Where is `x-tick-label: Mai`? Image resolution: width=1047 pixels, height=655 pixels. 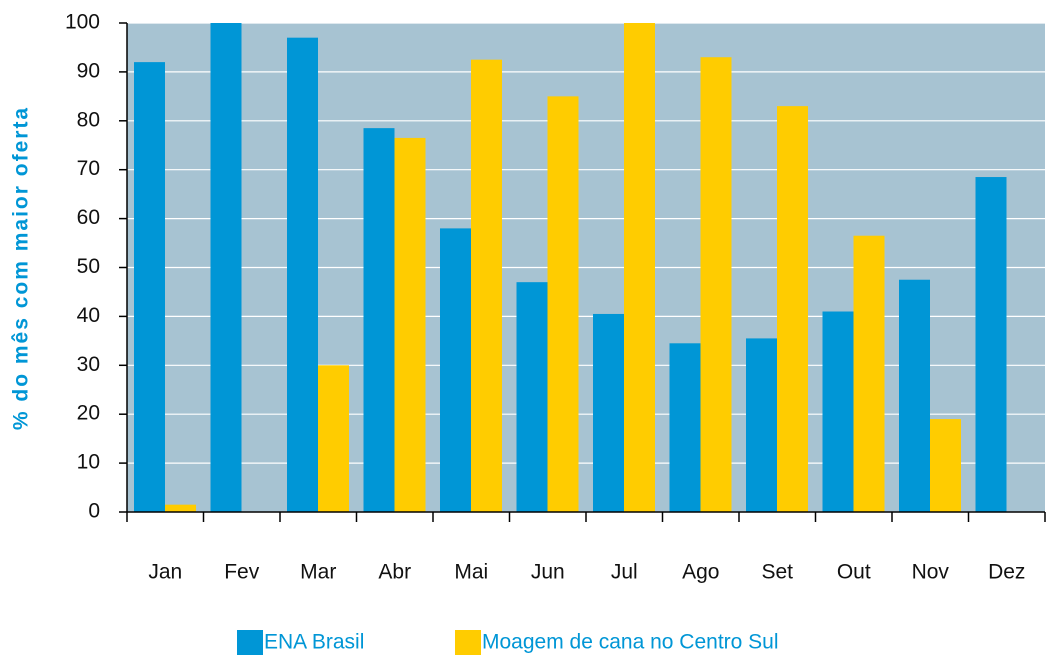 x-tick-label: Mai is located at coordinates (471, 572).